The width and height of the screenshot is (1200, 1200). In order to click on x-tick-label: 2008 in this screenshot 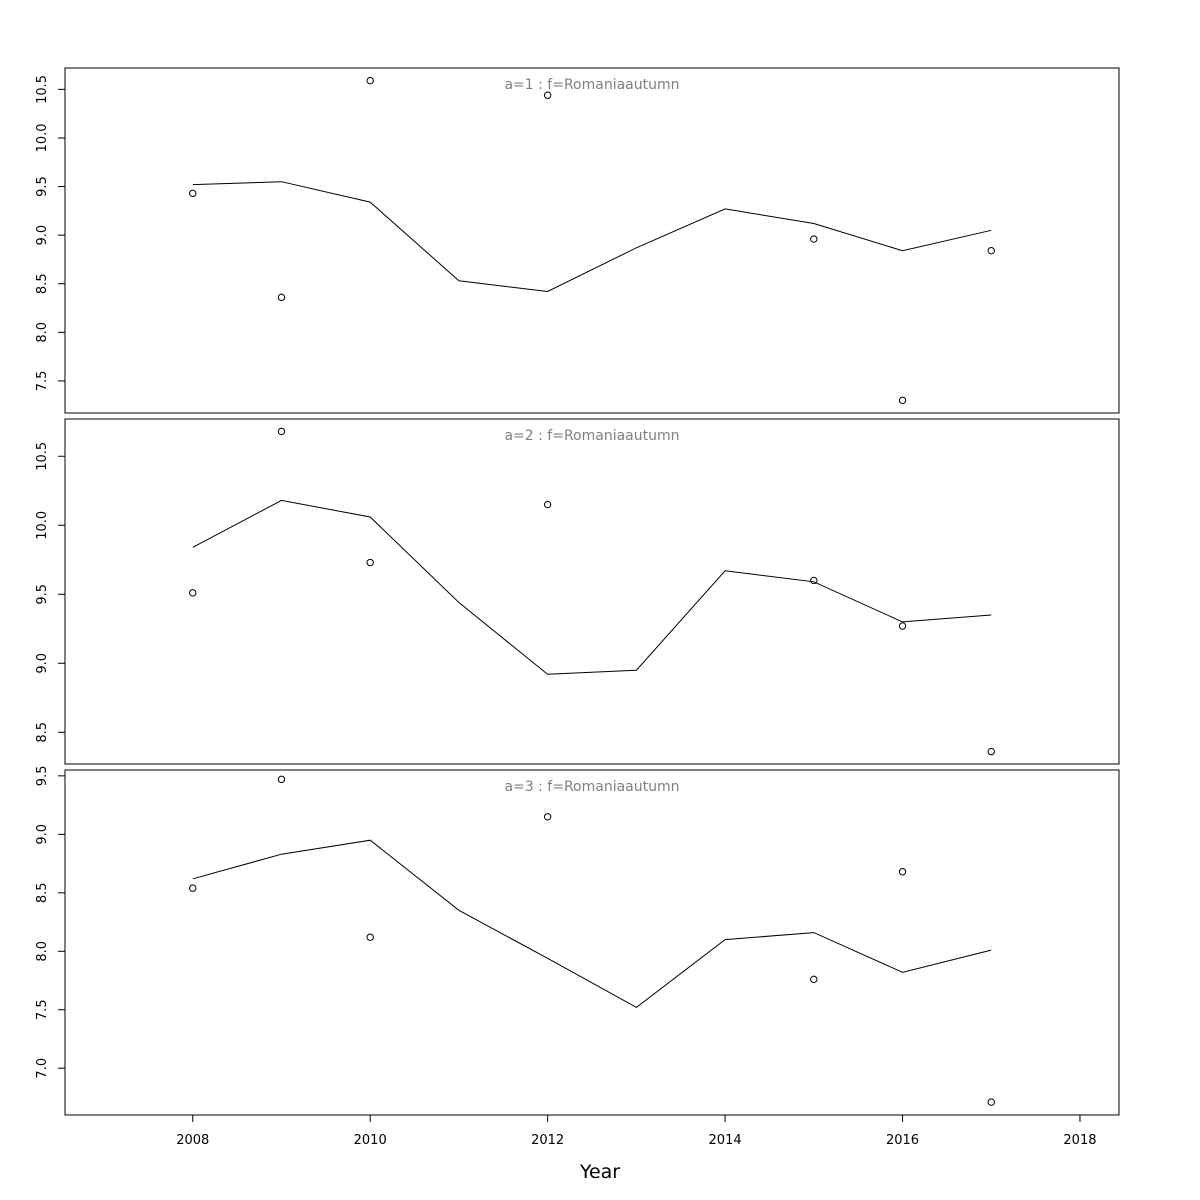, I will do `click(192, 1140)`.